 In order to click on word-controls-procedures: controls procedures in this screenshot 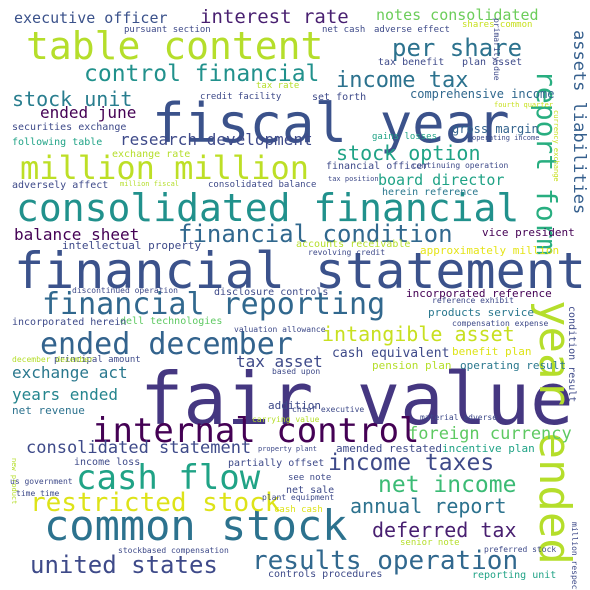, I will do `click(325, 574)`.